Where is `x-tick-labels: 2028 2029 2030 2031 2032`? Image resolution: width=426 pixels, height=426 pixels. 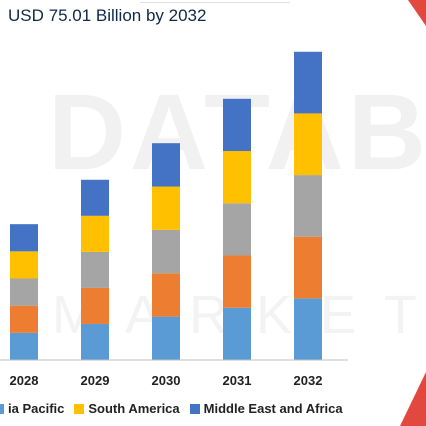
x-tick-labels: 2028 2029 2030 2031 2032 is located at coordinates (166, 380).